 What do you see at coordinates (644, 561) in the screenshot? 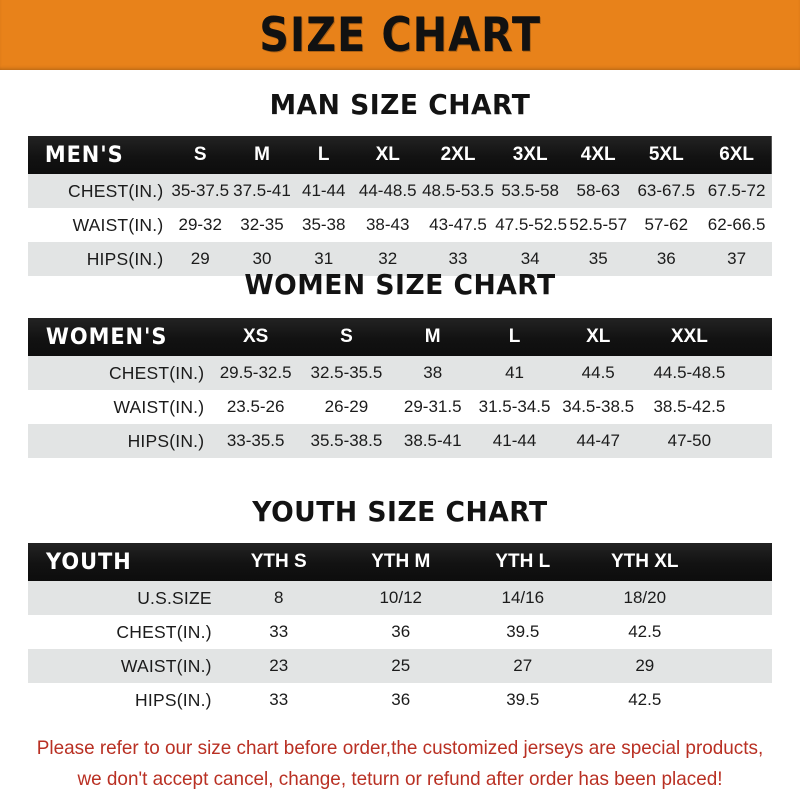
I see `youth-col-header-3: YTH XL` at bounding box center [644, 561].